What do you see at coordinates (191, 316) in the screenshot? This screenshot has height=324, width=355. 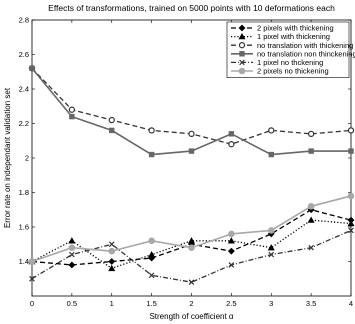 I see `x-axis-label: Strength of coefficient α` at bounding box center [191, 316].